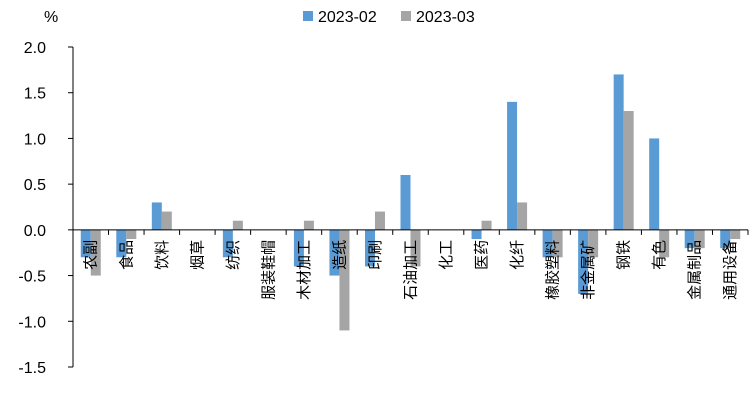  Describe the element at coordinates (344, 280) in the screenshot. I see `bar-2023-03-造纸` at that location.